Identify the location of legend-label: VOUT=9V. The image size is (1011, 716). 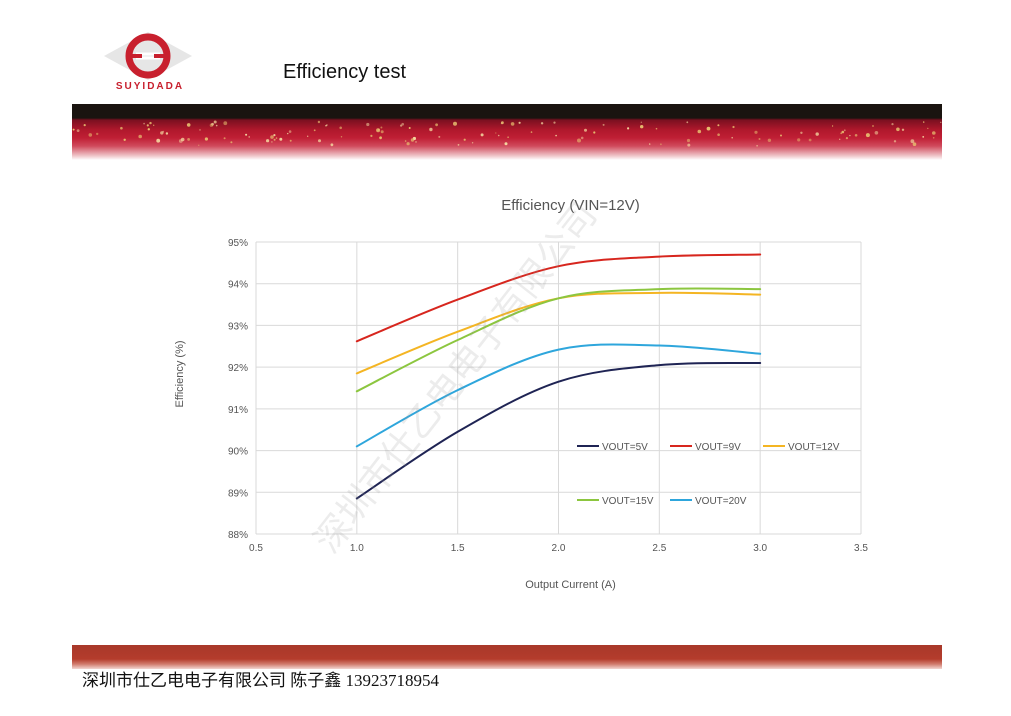
(718, 447).